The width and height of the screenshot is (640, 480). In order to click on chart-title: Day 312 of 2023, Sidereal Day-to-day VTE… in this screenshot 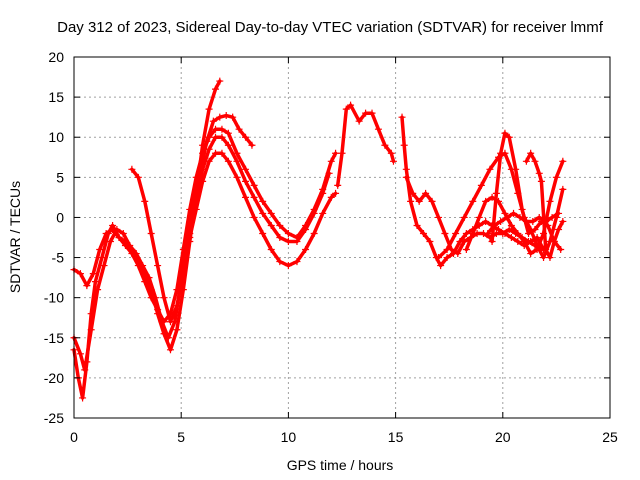, I will do `click(330, 27)`.